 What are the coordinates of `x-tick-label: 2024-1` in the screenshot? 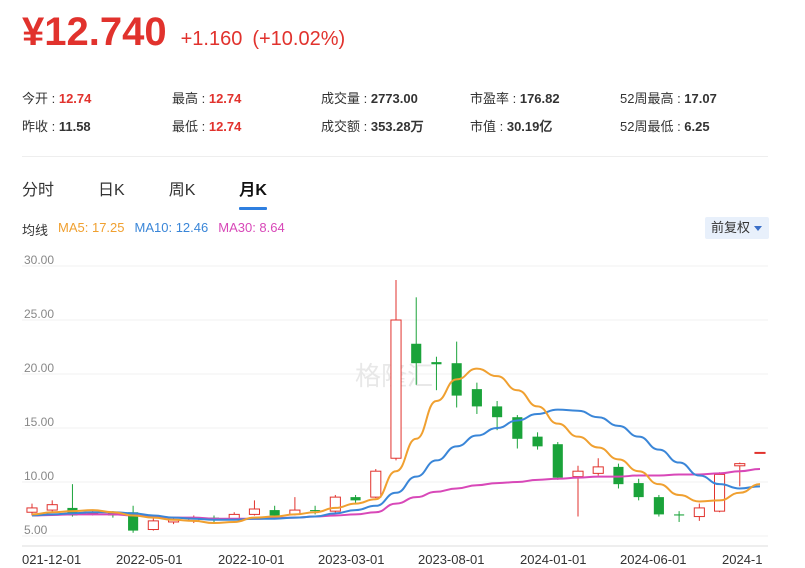 It's located at (742, 559).